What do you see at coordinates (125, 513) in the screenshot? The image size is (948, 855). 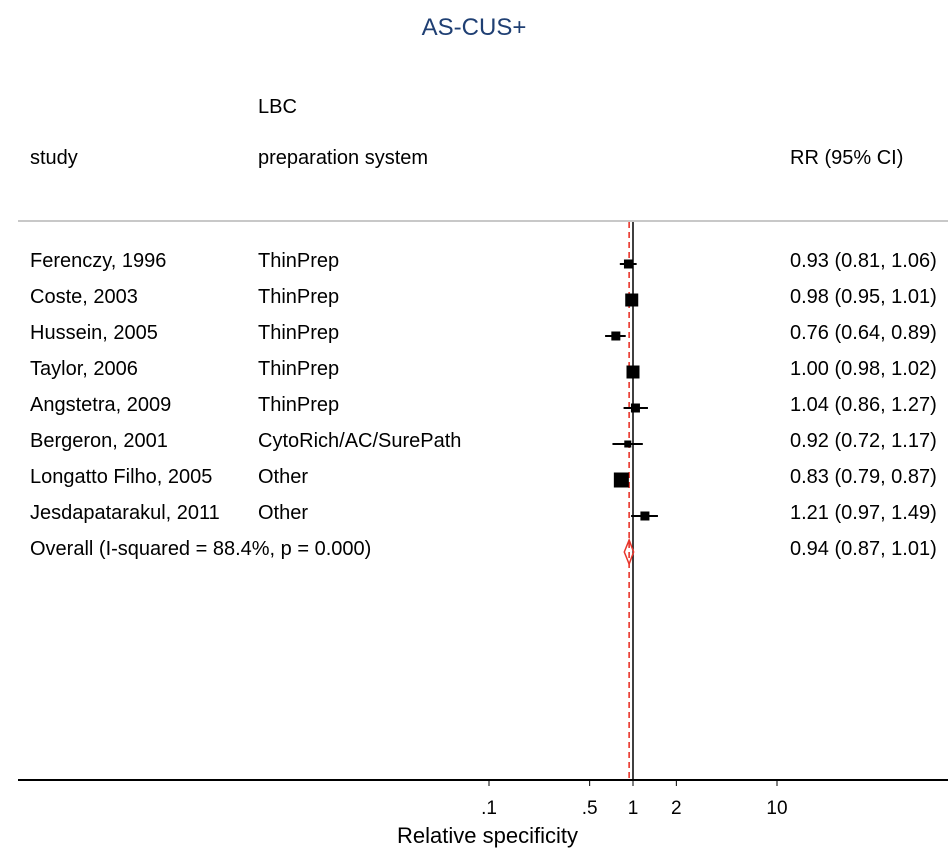 I see `study-name: Jesdapatarakul, 2011` at bounding box center [125, 513].